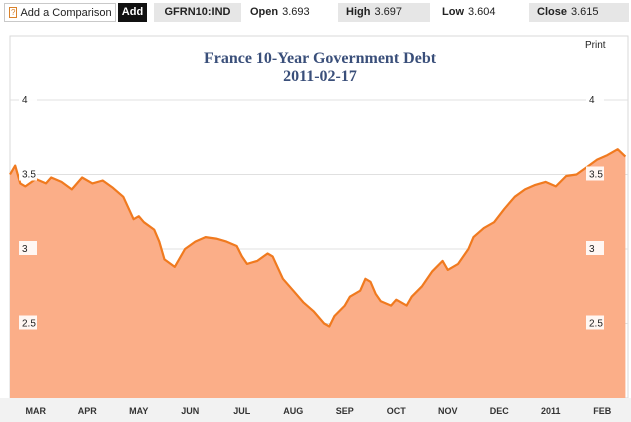  Describe the element at coordinates (25, 100) in the screenshot. I see `y-tick-left-0: 4` at that location.